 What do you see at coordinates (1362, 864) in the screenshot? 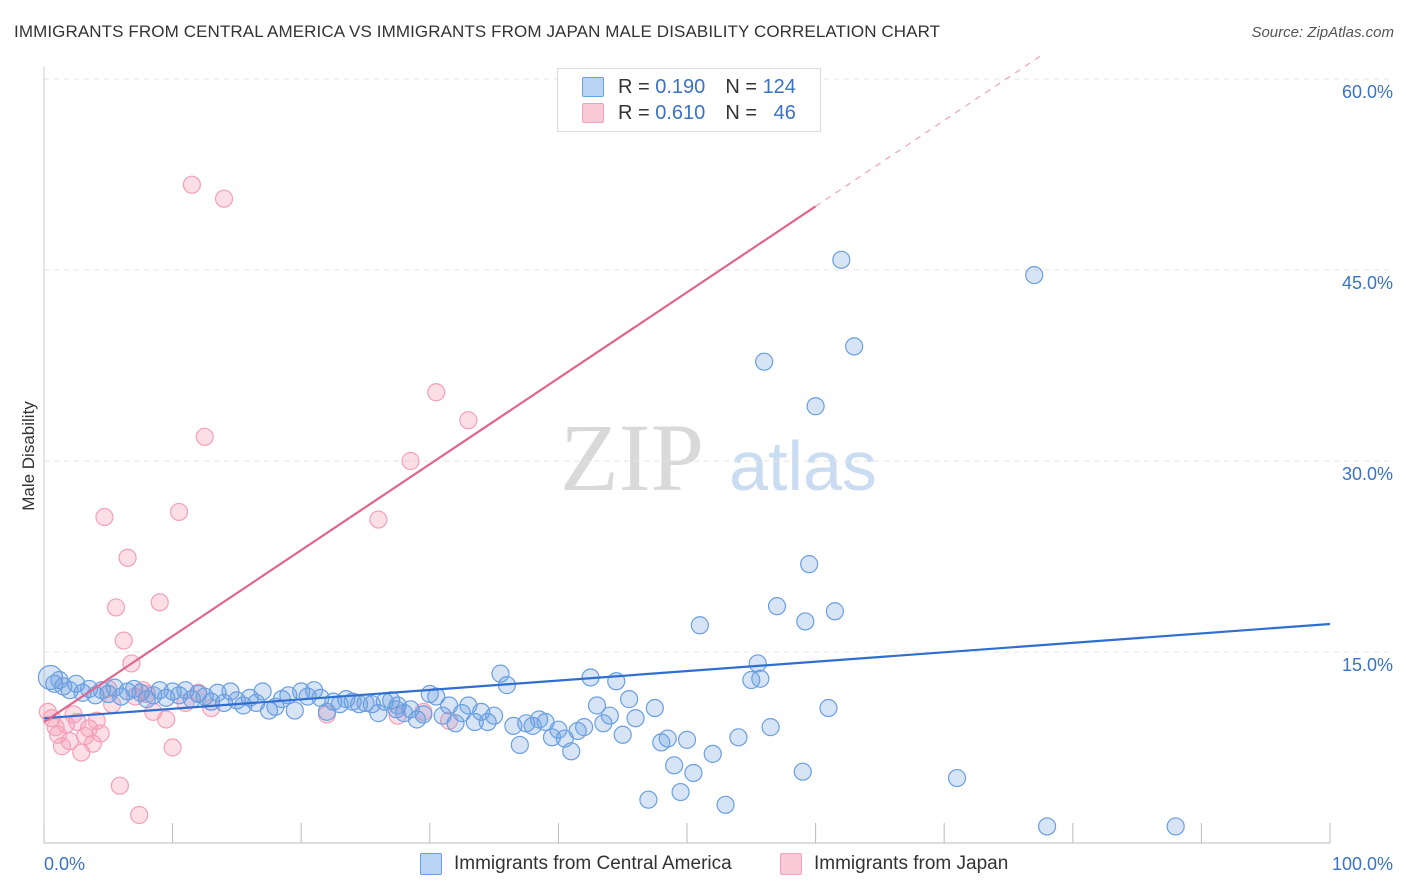
I see `x-tick-label: 100.0%` at bounding box center [1362, 864].